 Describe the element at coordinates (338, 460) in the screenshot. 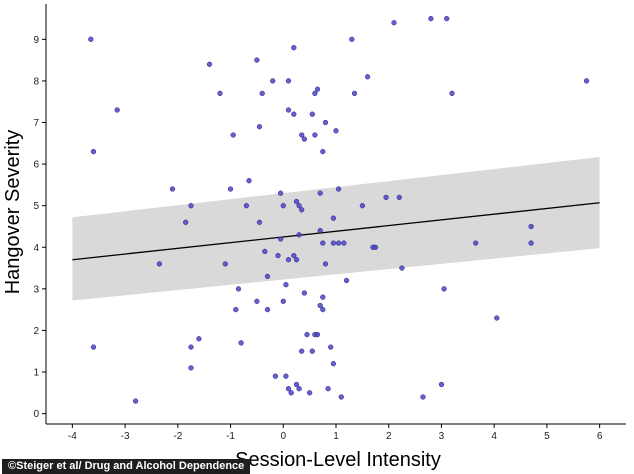

I see `x-axis-title: Session-Level Intensity` at that location.